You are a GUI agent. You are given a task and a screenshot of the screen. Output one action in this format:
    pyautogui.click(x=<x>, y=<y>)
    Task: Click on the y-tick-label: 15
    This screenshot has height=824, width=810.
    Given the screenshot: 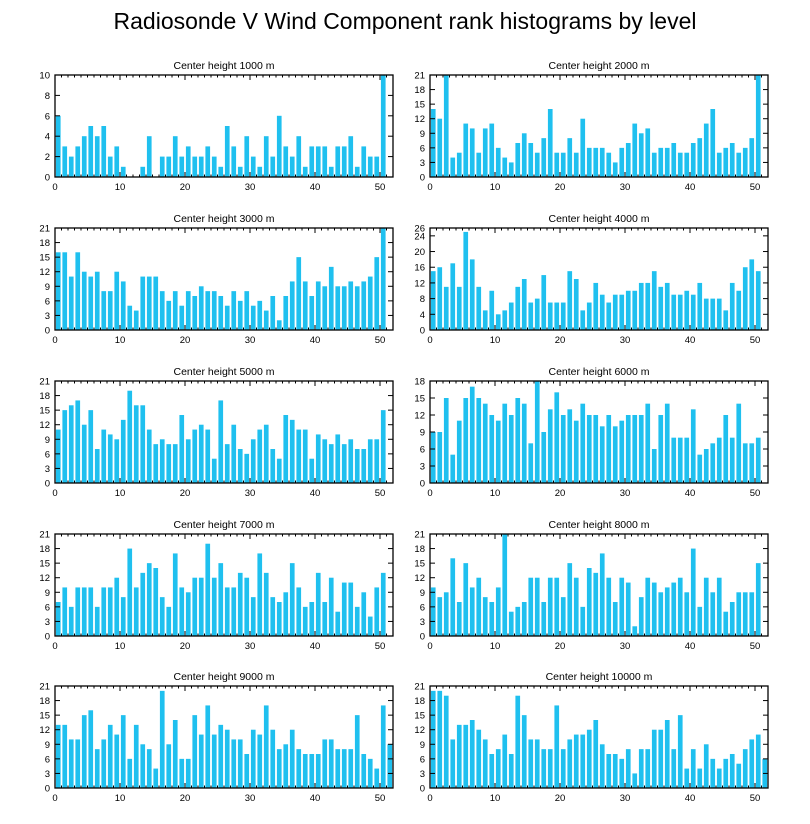 What is the action you would take?
    pyautogui.click(x=44, y=716)
    